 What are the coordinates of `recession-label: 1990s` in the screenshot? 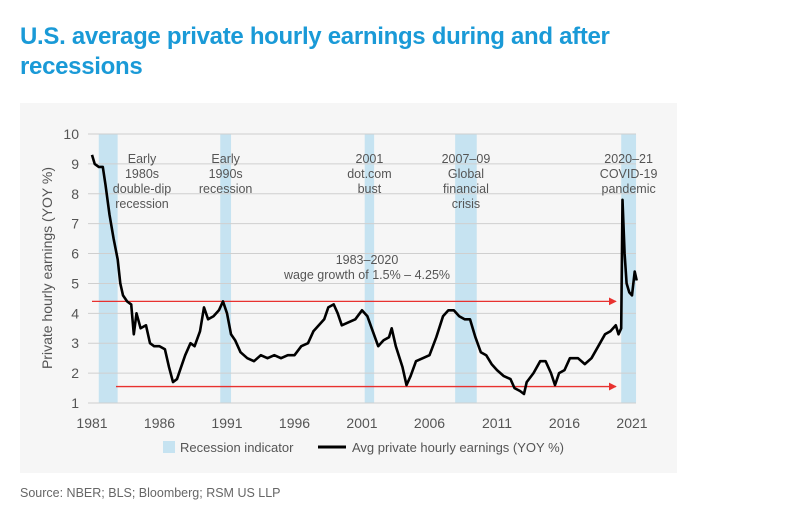 It's located at (226, 174).